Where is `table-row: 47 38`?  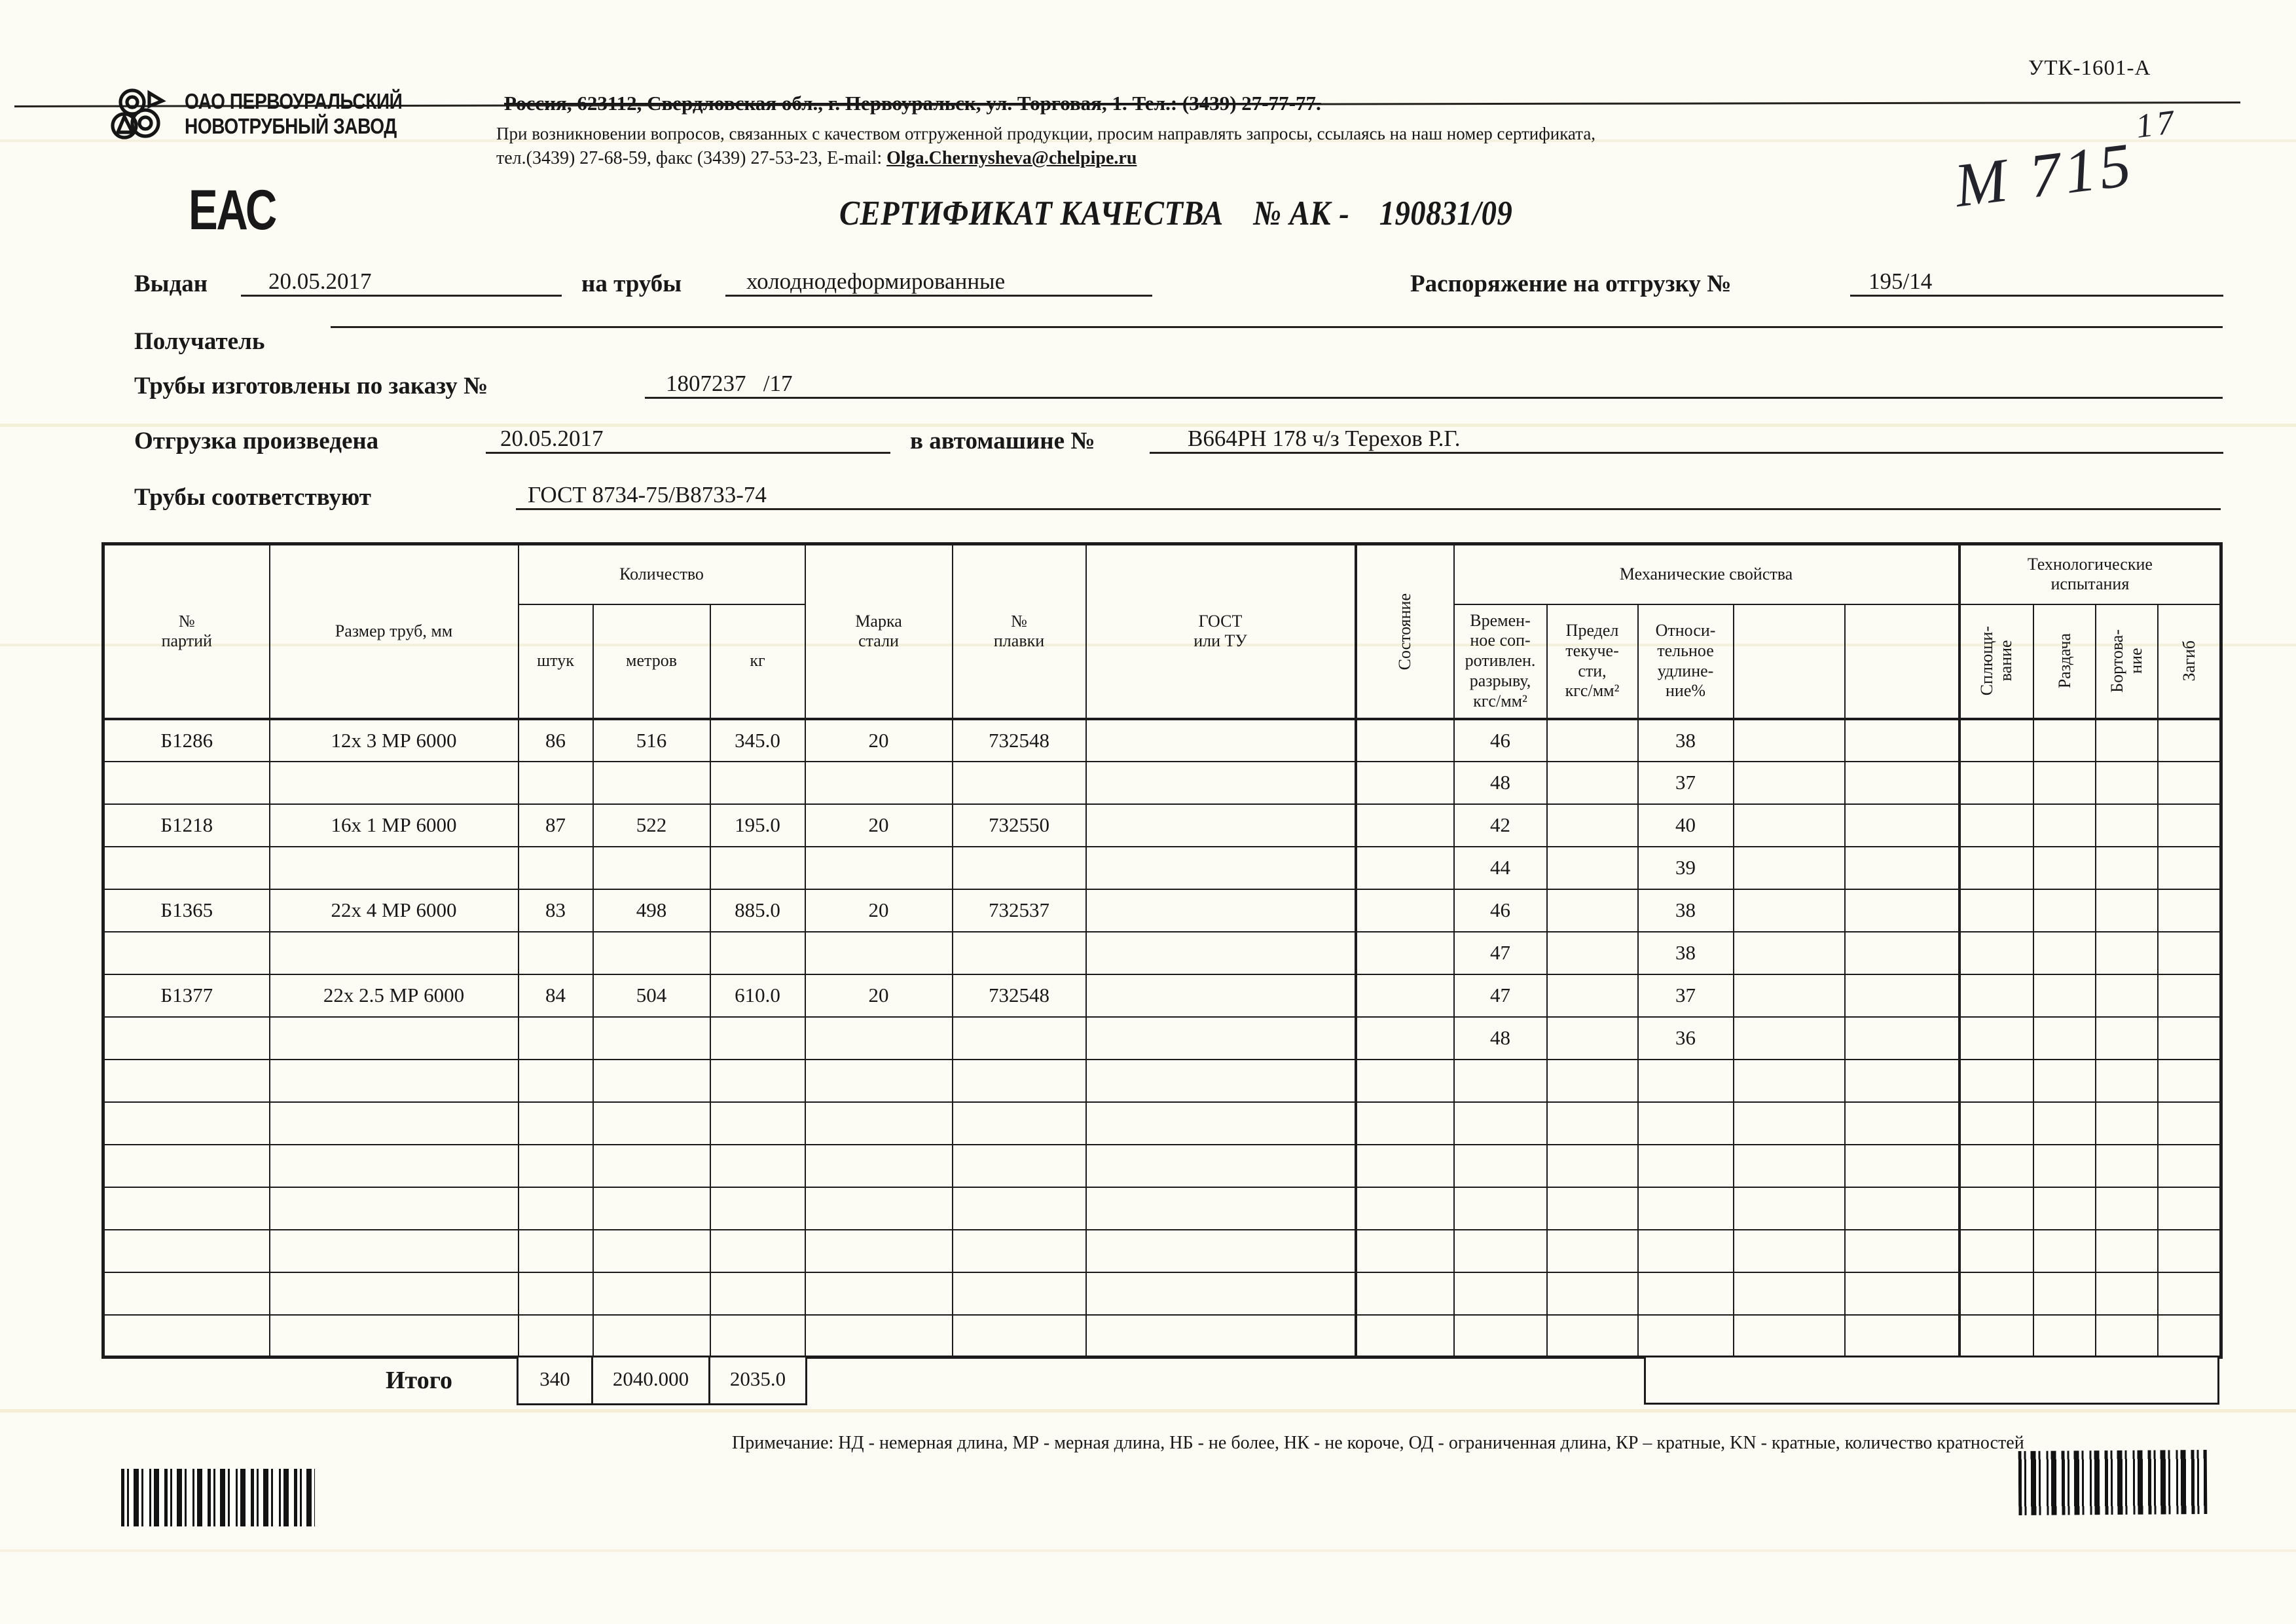 table-row: 47 38 is located at coordinates (1162, 953).